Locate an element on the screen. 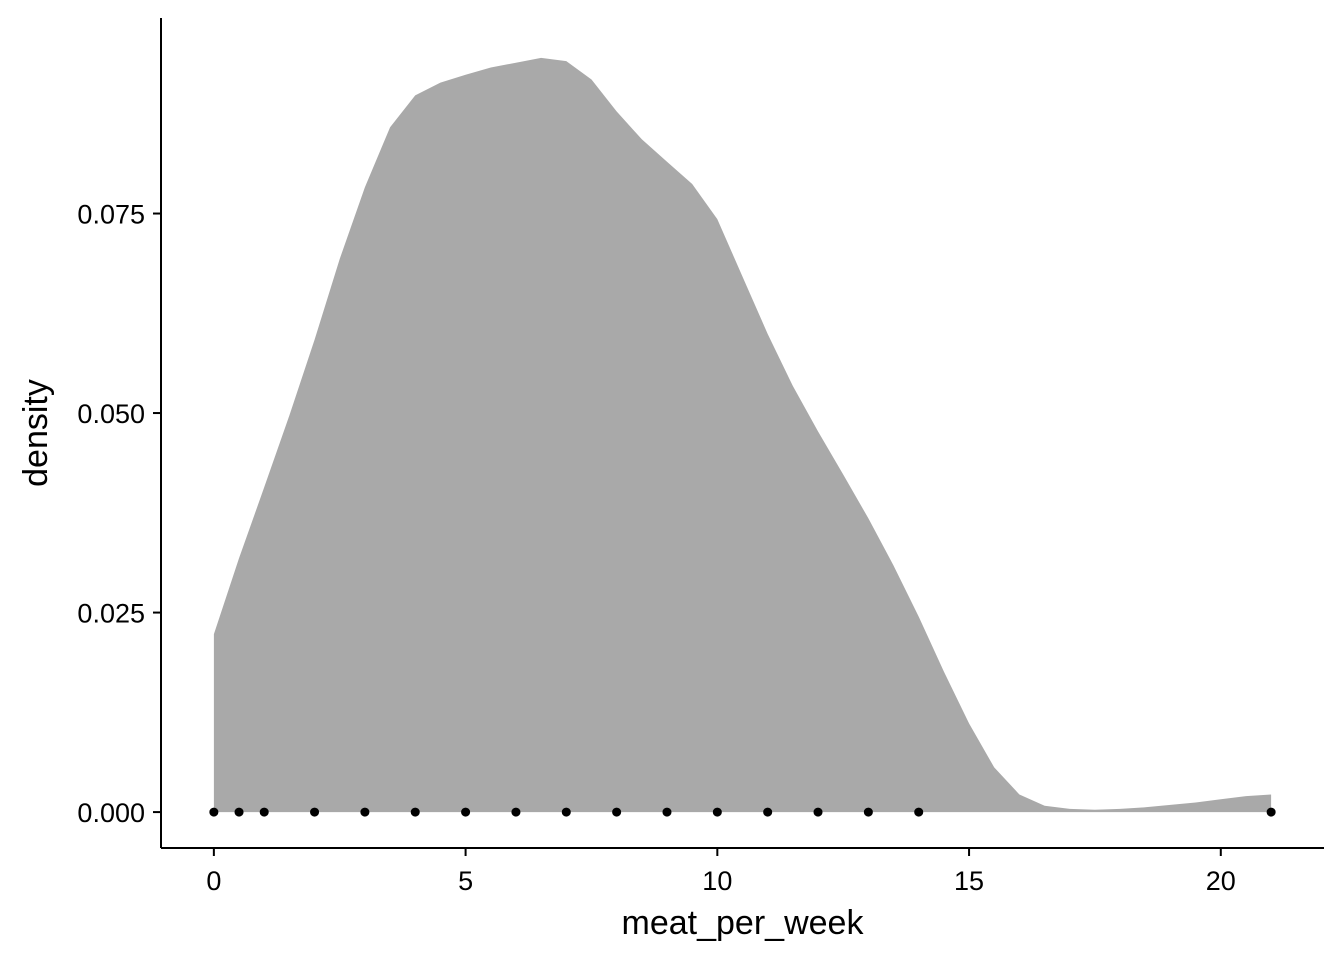 The width and height of the screenshot is (1344, 960). x-axis-ticks: 0 5 10 15 20 is located at coordinates (721, 872).